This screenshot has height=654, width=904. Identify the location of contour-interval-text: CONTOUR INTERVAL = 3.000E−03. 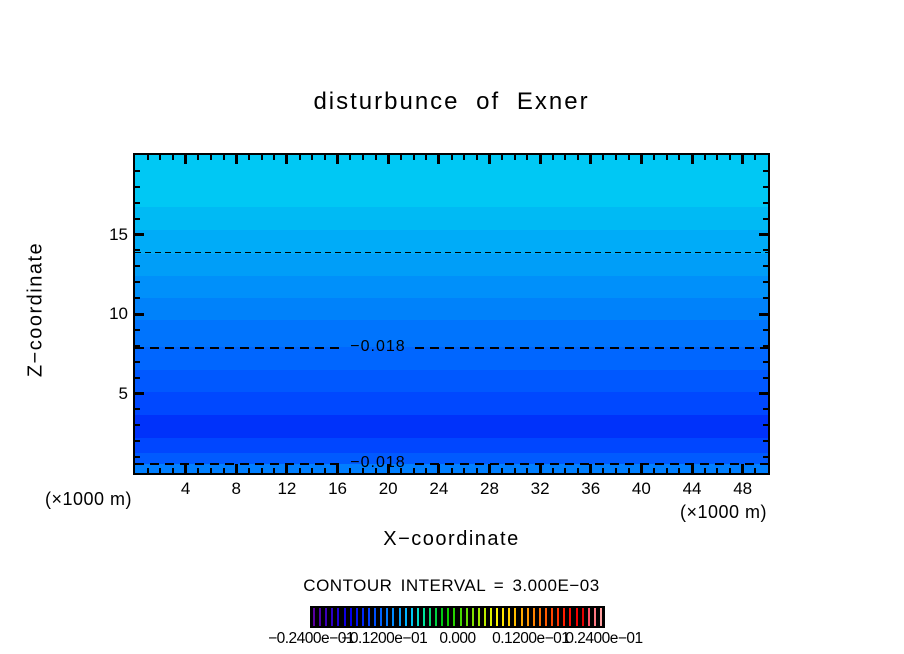
(451, 585).